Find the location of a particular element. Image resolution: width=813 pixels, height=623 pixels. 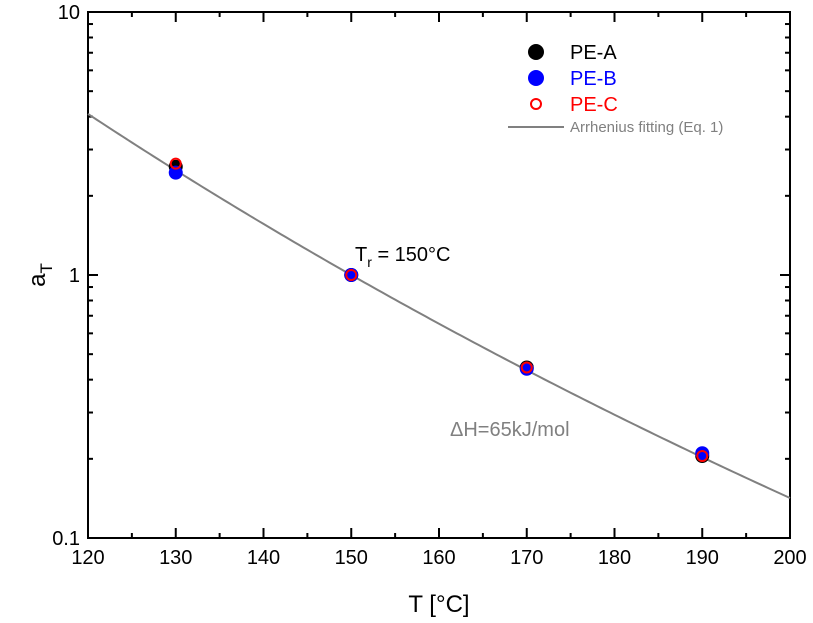

x-tick-label: 160 is located at coordinates (438, 558).